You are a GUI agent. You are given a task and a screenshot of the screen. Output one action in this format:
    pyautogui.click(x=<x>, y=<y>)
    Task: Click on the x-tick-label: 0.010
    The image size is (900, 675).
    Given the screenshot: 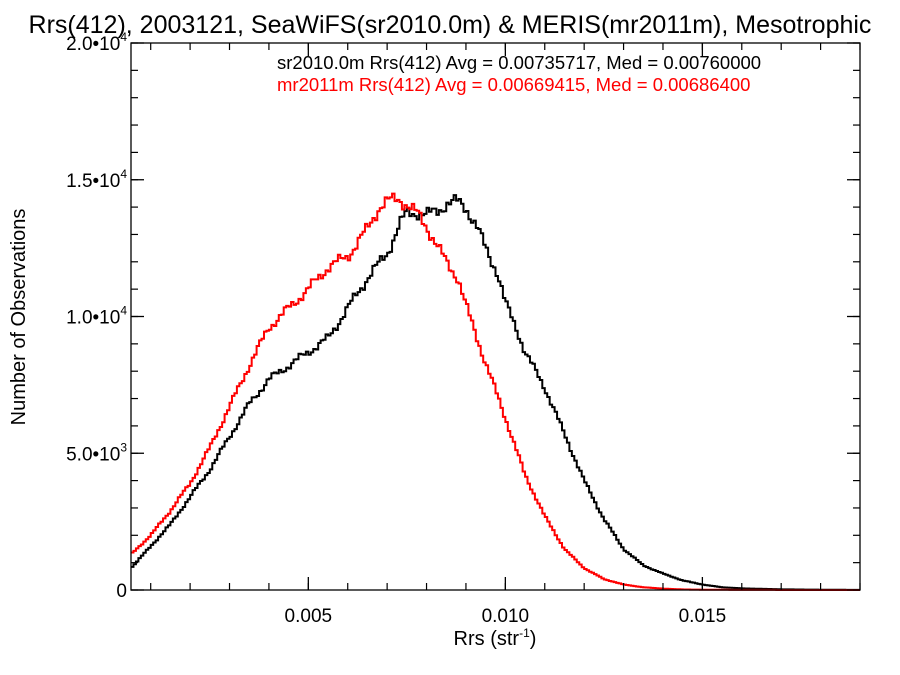 What is the action you would take?
    pyautogui.click(x=506, y=616)
    